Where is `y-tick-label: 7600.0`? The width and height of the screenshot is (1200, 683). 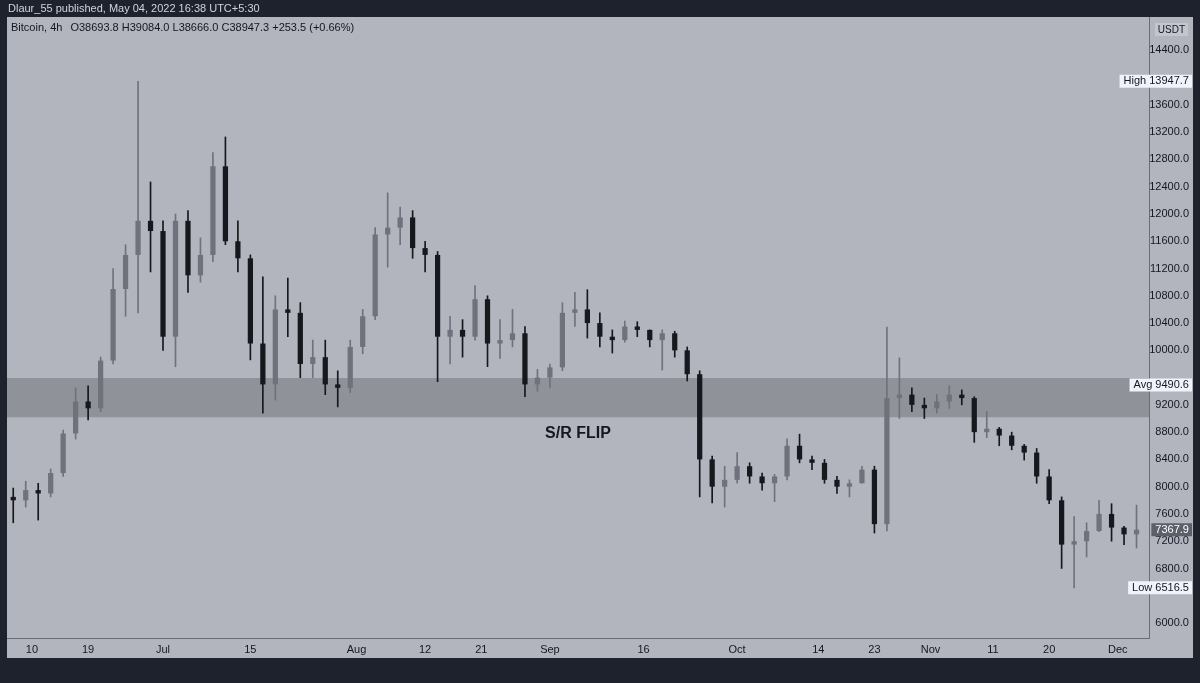 y-tick-label: 7600.0 is located at coordinates (1172, 512).